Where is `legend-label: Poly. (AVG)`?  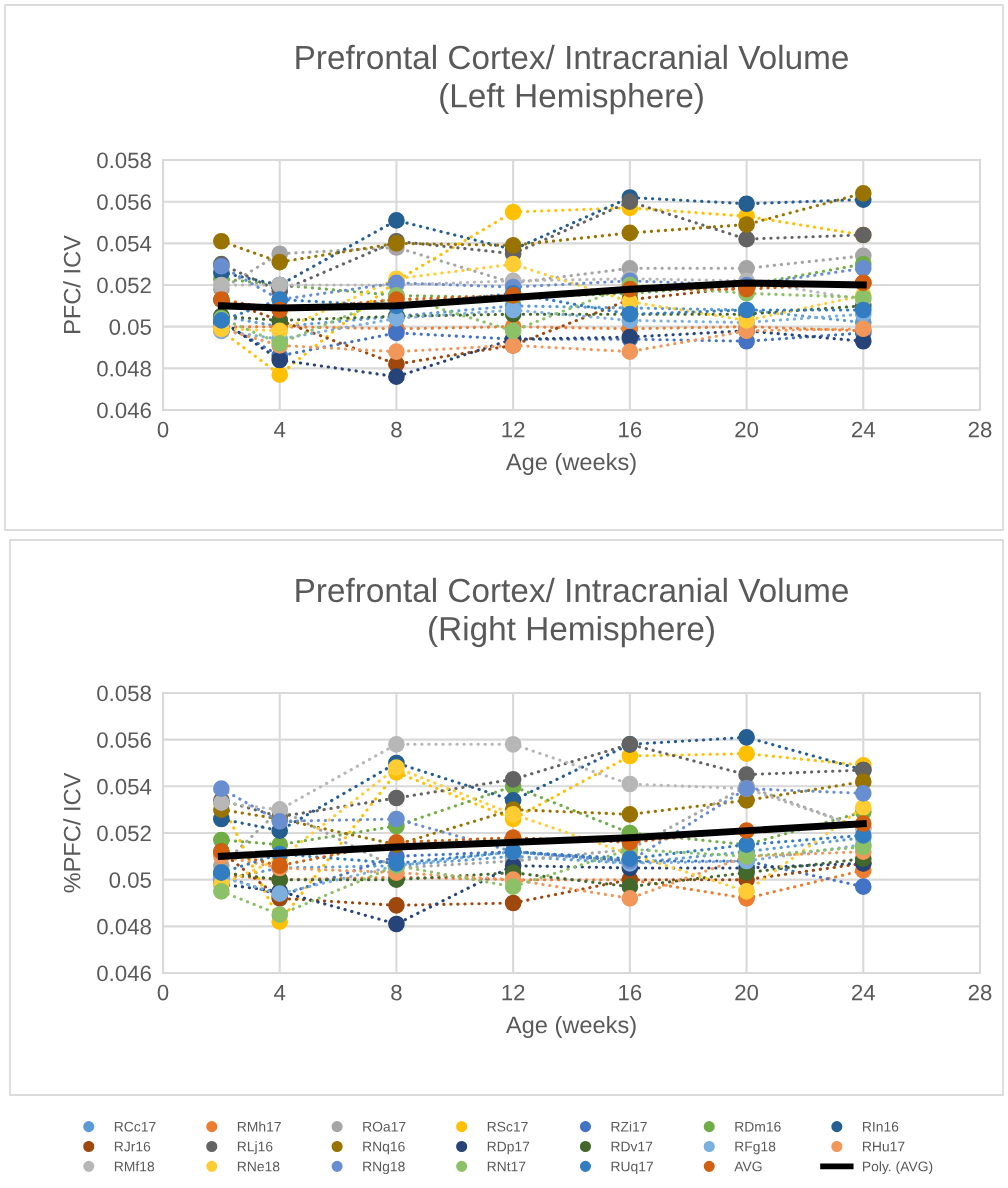
legend-label: Poly. (AVG) is located at coordinates (898, 1168).